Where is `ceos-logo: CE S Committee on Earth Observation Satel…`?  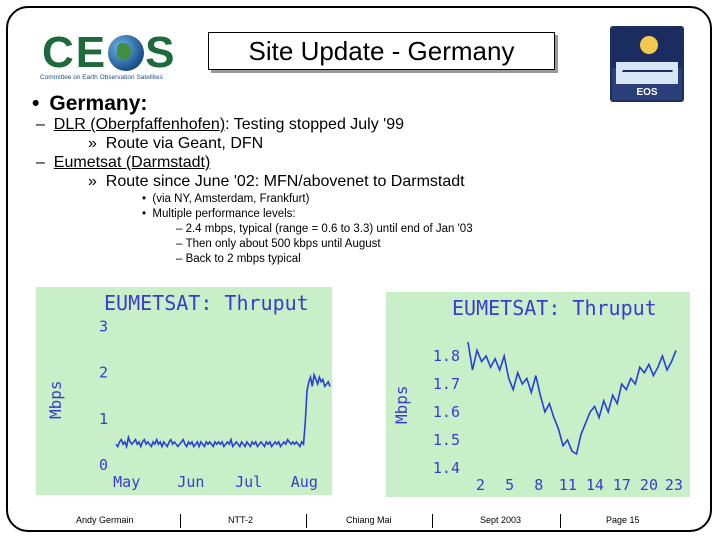 ceos-logo: CE S Committee on Earth Observation Satel… is located at coordinates (111, 55).